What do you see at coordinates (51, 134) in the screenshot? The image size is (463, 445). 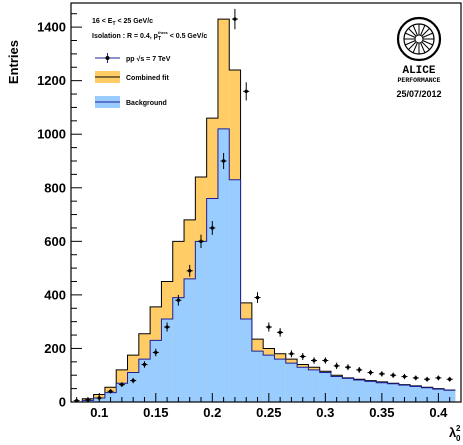 I see `y-tick-label: 1000` at bounding box center [51, 134].